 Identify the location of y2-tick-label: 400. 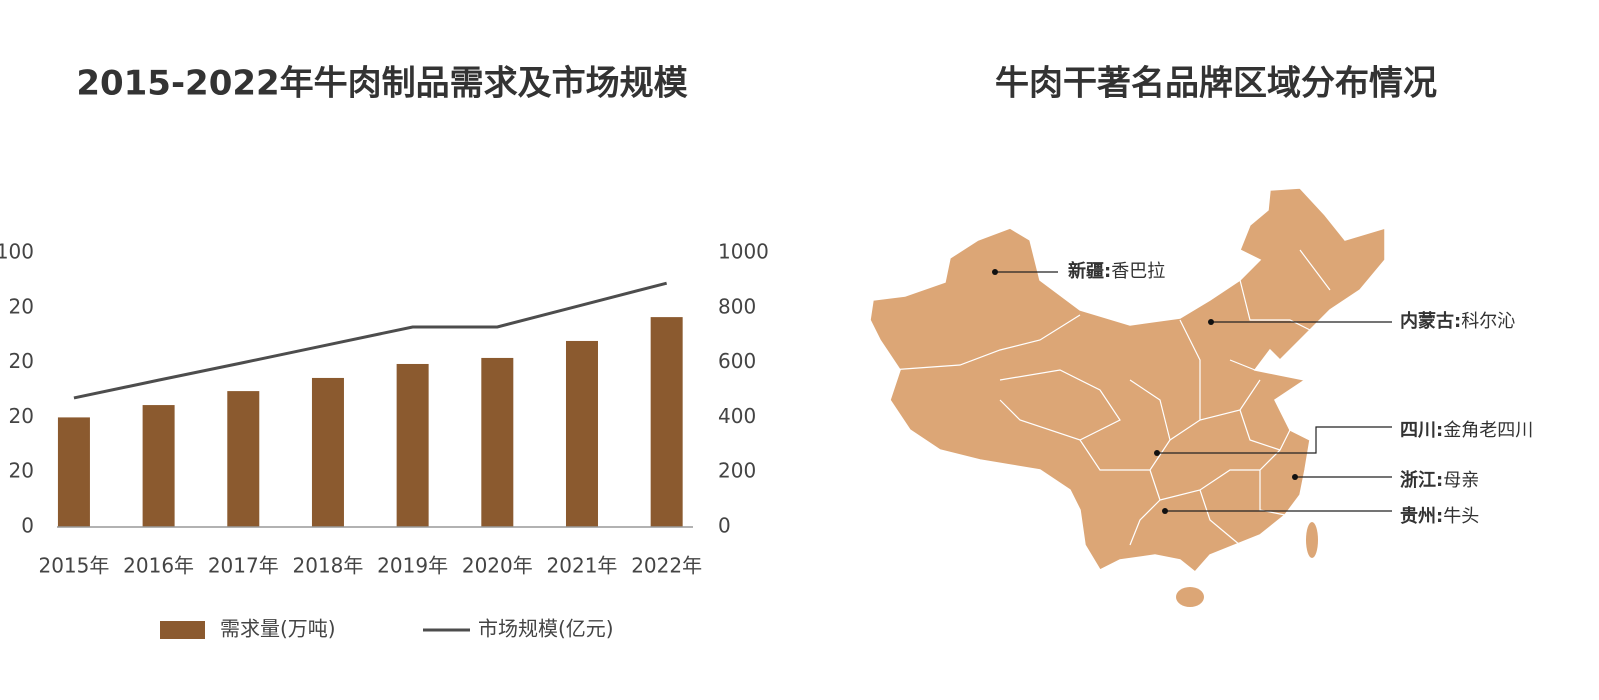
(737, 416).